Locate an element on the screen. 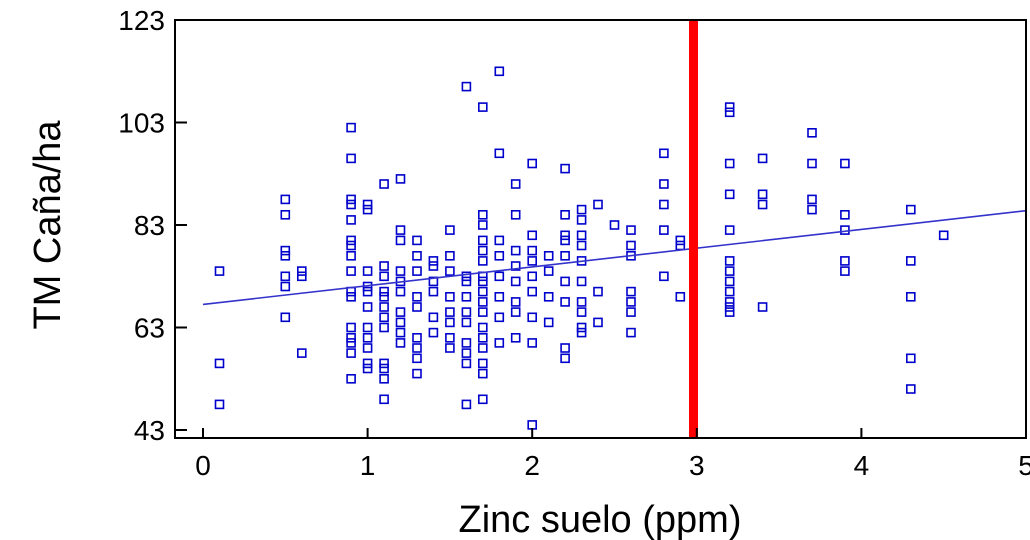 The width and height of the screenshot is (1030, 540). x-tick-label: 4 is located at coordinates (862, 465).